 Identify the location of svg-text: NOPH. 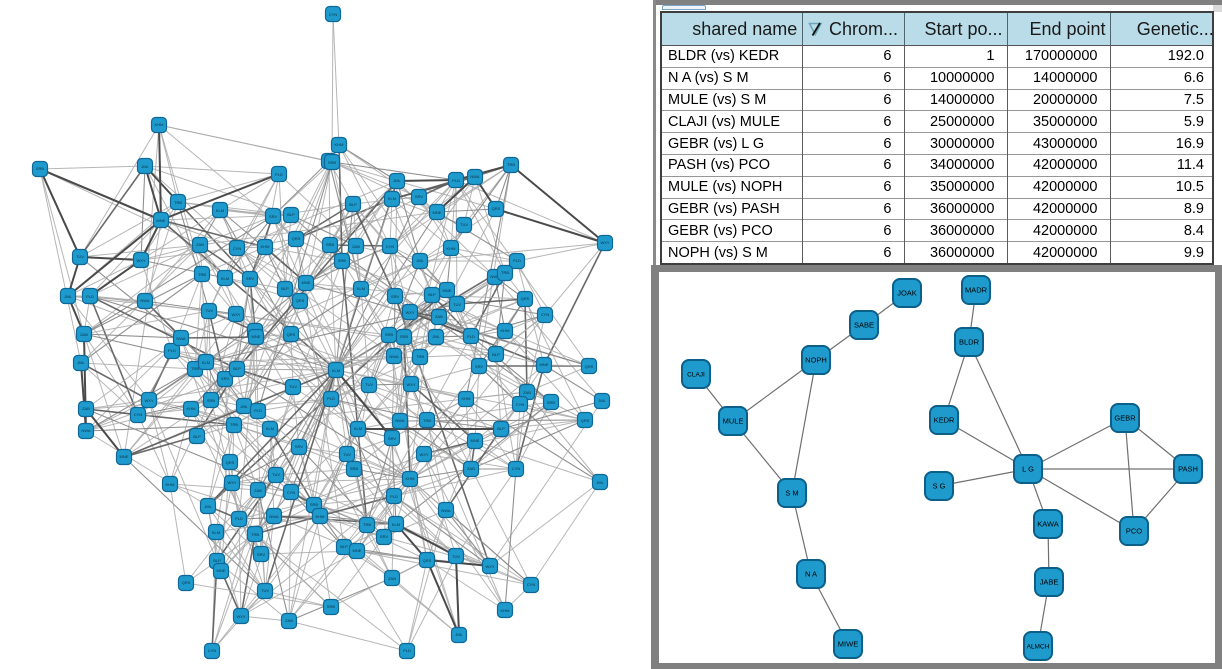
(816, 360).